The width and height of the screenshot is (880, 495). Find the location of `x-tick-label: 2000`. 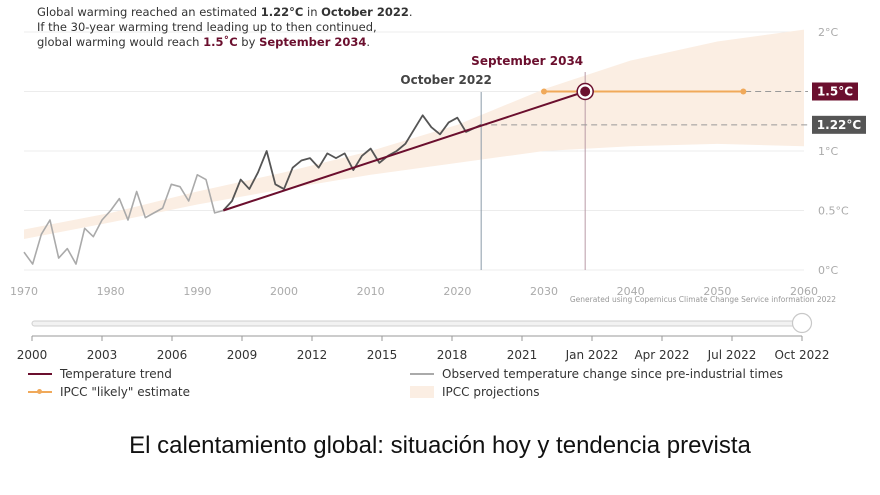

x-tick-label: 2000 is located at coordinates (284, 291).